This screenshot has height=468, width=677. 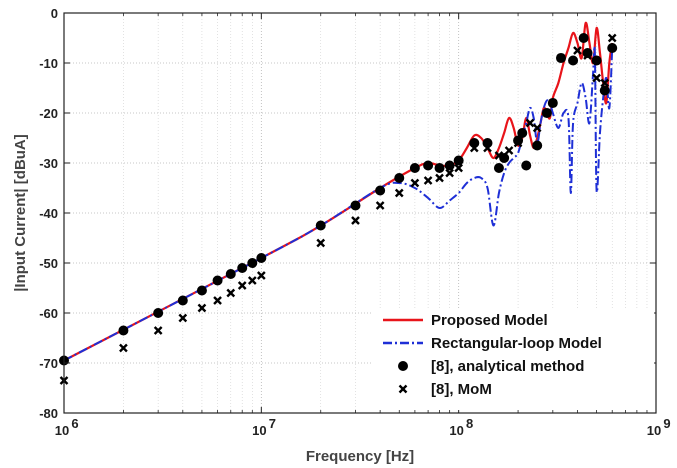 I want to click on y-tick-label: -60, so click(x=48, y=313).